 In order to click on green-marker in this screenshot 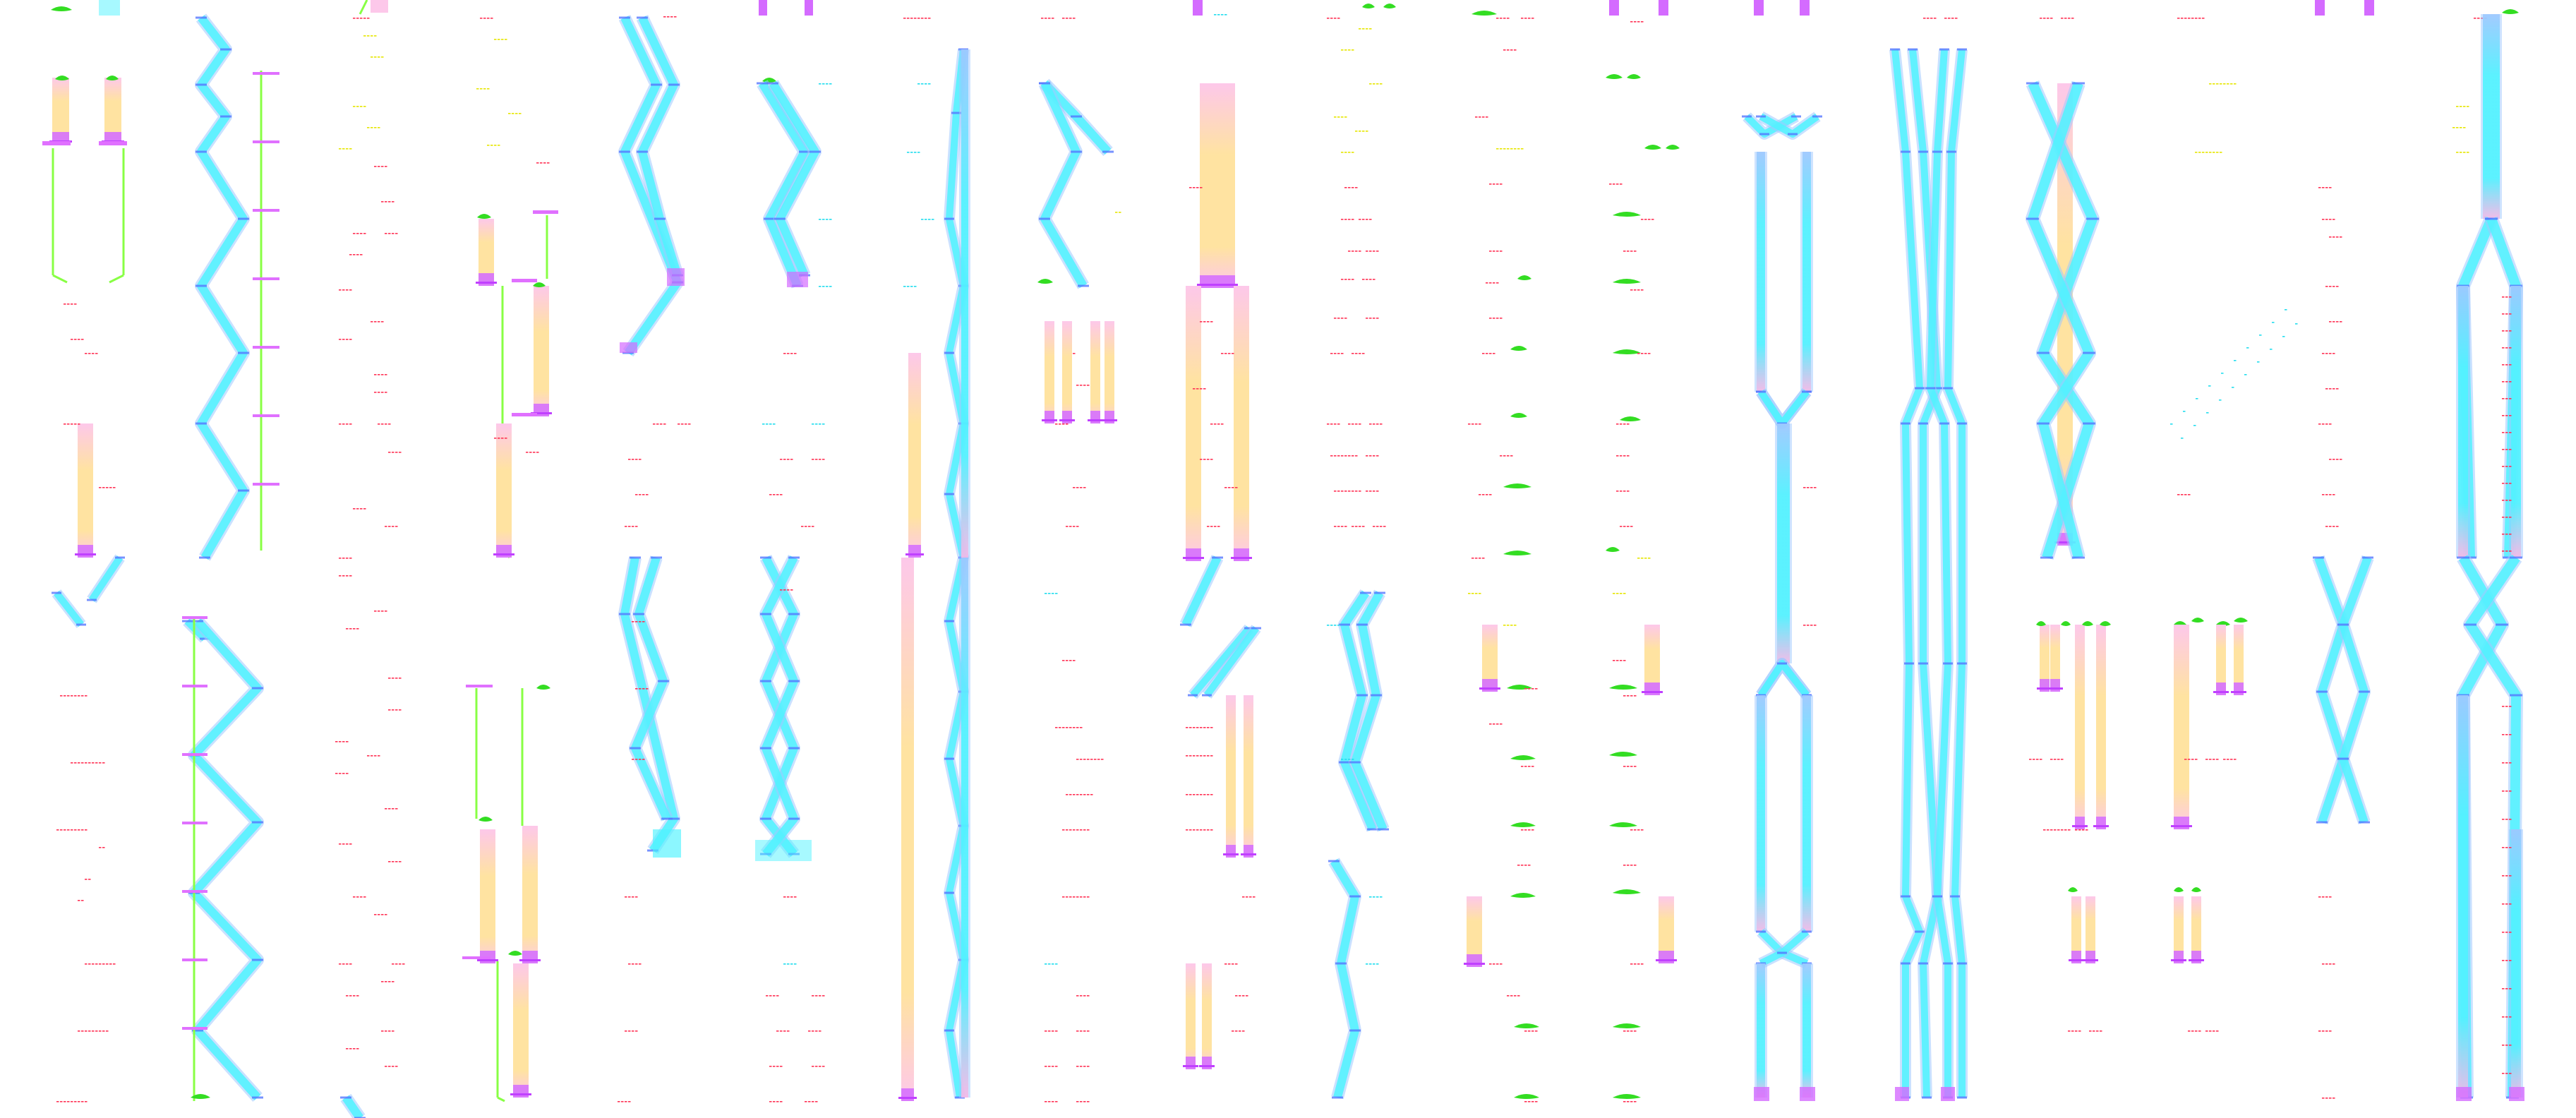, I will do `click(1627, 1025)`.